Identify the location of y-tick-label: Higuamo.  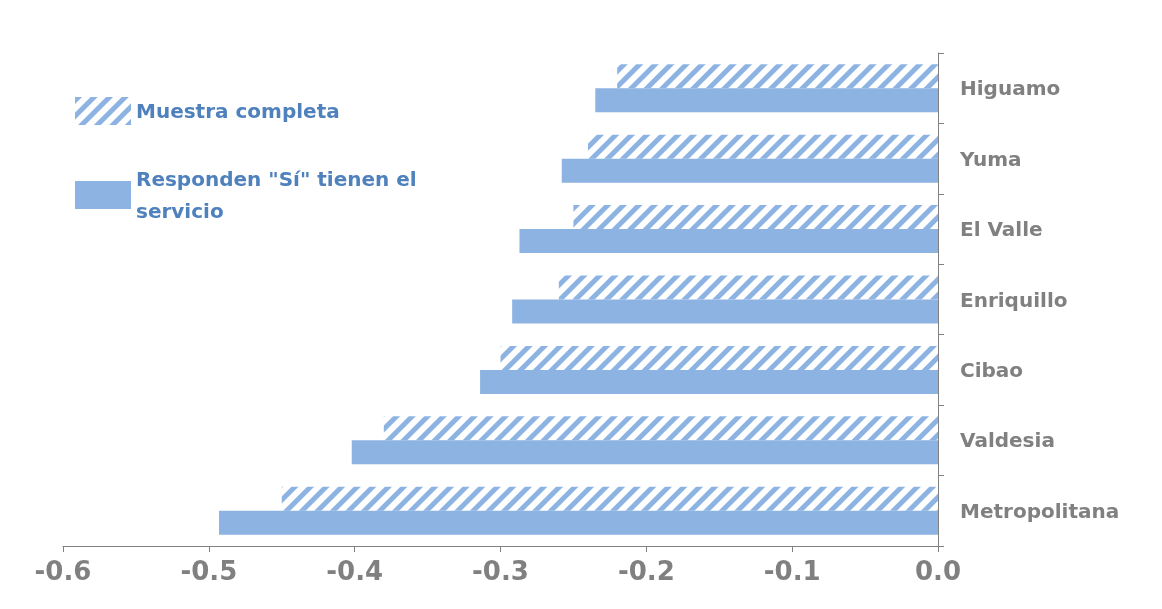
(1010, 88).